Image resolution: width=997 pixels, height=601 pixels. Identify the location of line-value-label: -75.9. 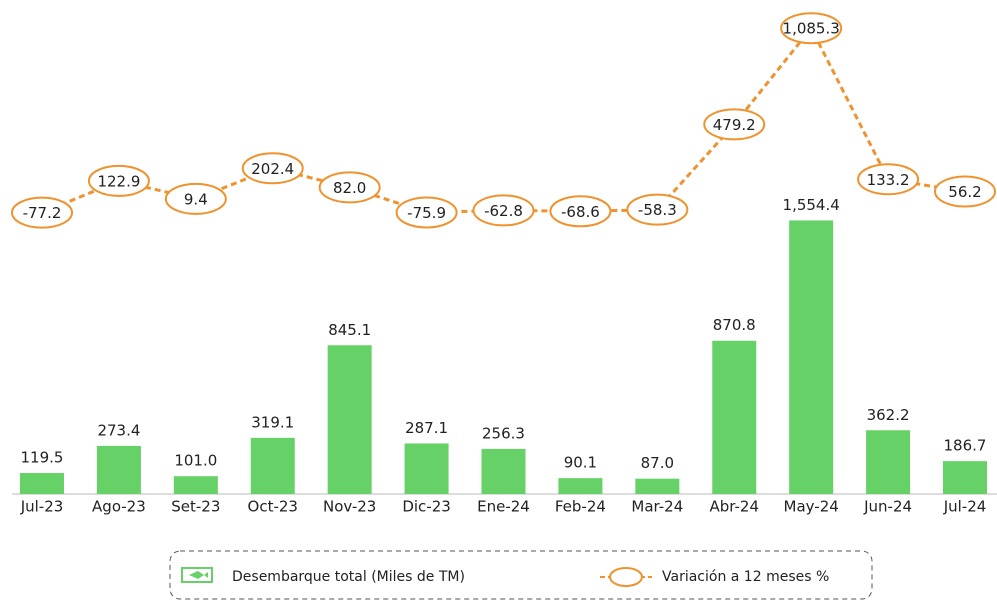
(426, 213).